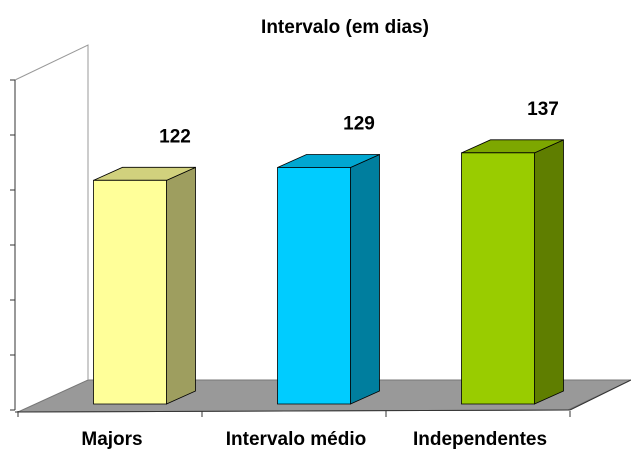  I want to click on chart-title: Intervalo (em dias), so click(345, 27).